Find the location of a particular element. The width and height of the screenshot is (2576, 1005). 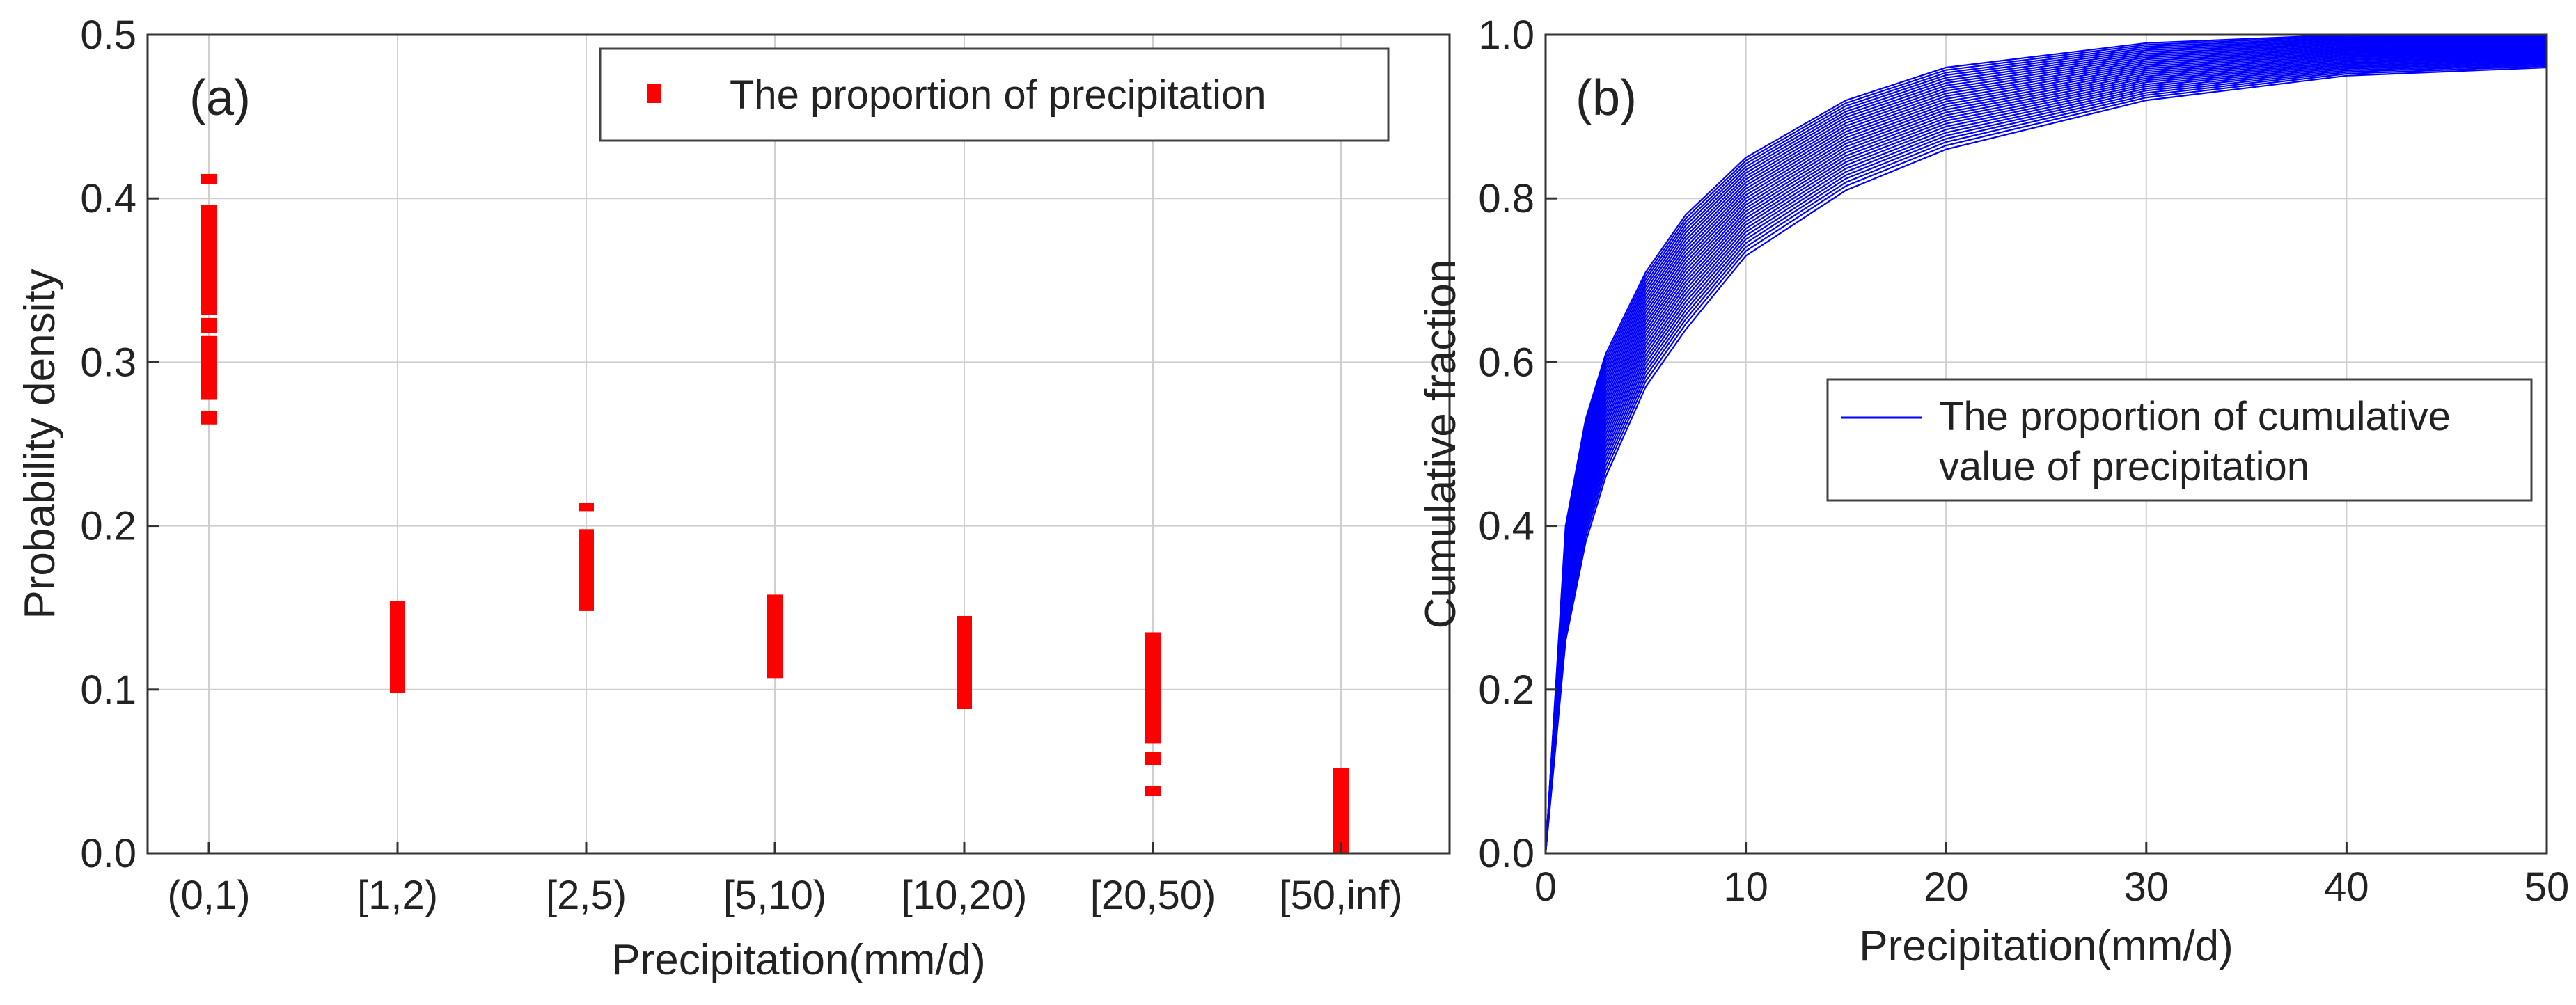

panel-a-legend-box is located at coordinates (994, 94).